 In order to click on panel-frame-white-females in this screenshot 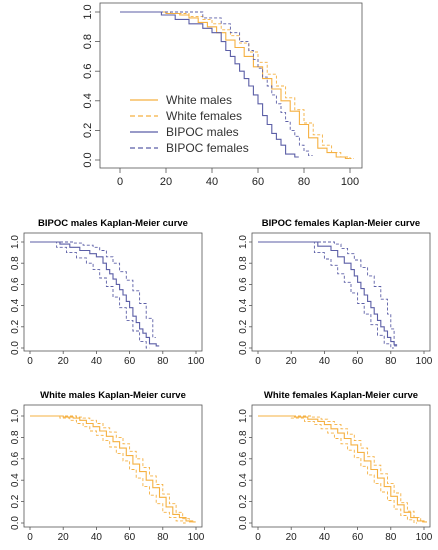, I will do `click(341, 466)`.